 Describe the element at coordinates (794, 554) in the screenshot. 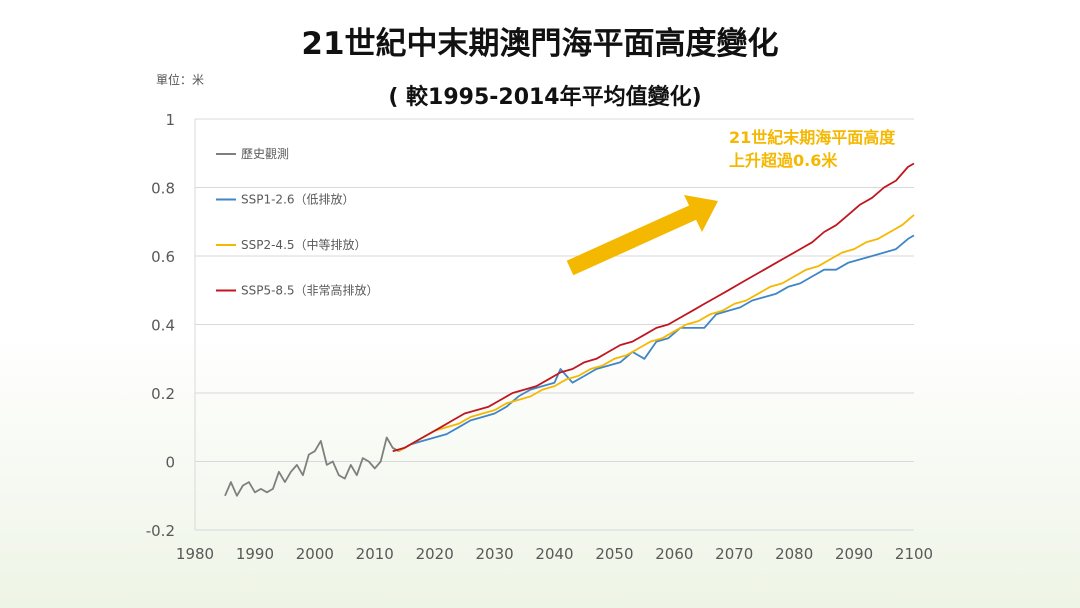

I see `x-tick-label: 2080` at that location.